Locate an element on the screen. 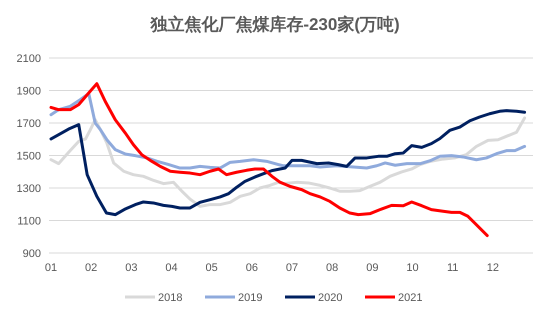 This screenshot has height=323, width=550. x-tick-label: 07 is located at coordinates (292, 268).